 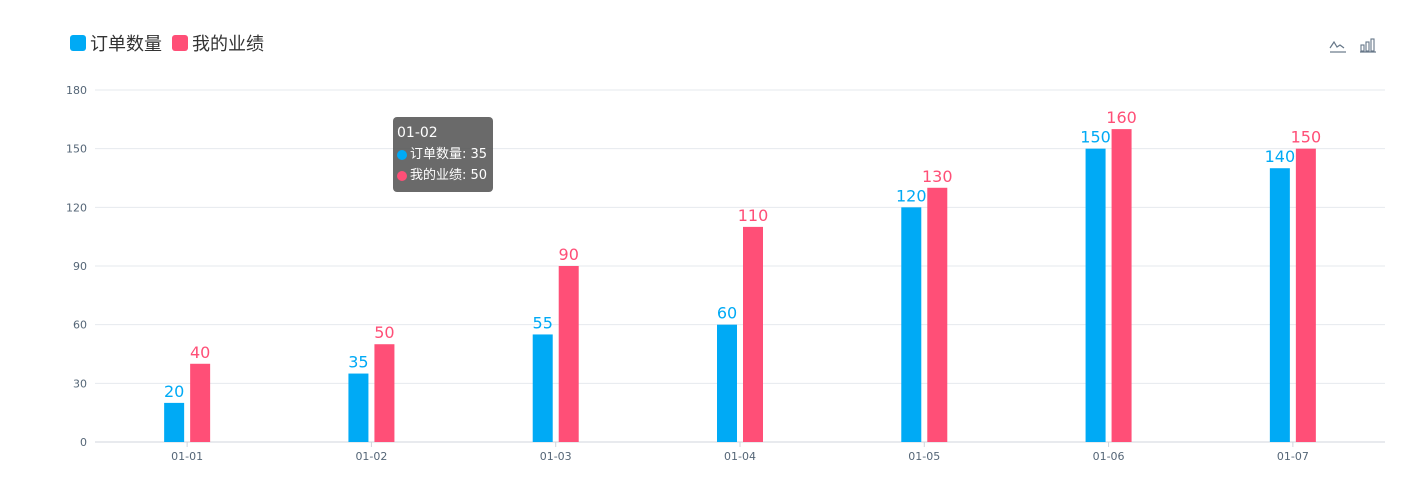 What do you see at coordinates (76, 207) in the screenshot?
I see `y-tick-label: 120` at bounding box center [76, 207].